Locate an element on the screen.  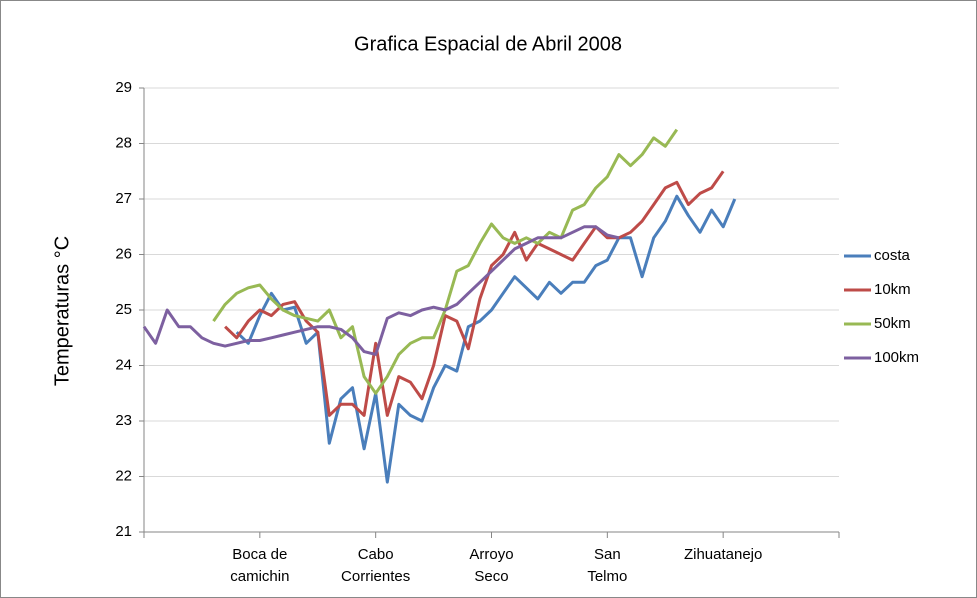
chart-title: Grafica Espacial de Abril 2008 is located at coordinates (488, 44).